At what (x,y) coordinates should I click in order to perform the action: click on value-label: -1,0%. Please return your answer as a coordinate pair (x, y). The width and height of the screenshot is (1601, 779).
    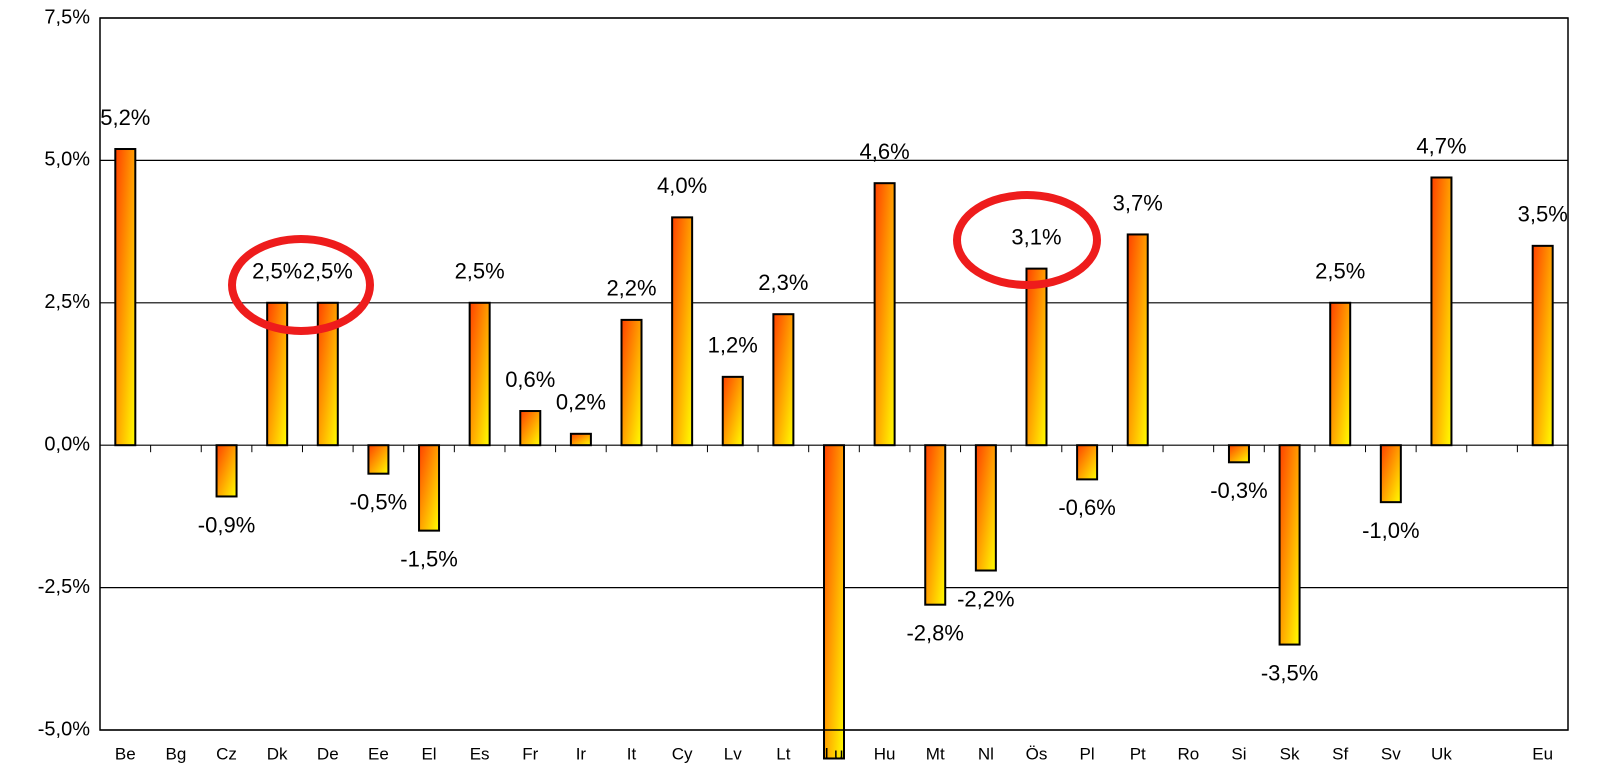
    Looking at the image, I should click on (1390, 530).